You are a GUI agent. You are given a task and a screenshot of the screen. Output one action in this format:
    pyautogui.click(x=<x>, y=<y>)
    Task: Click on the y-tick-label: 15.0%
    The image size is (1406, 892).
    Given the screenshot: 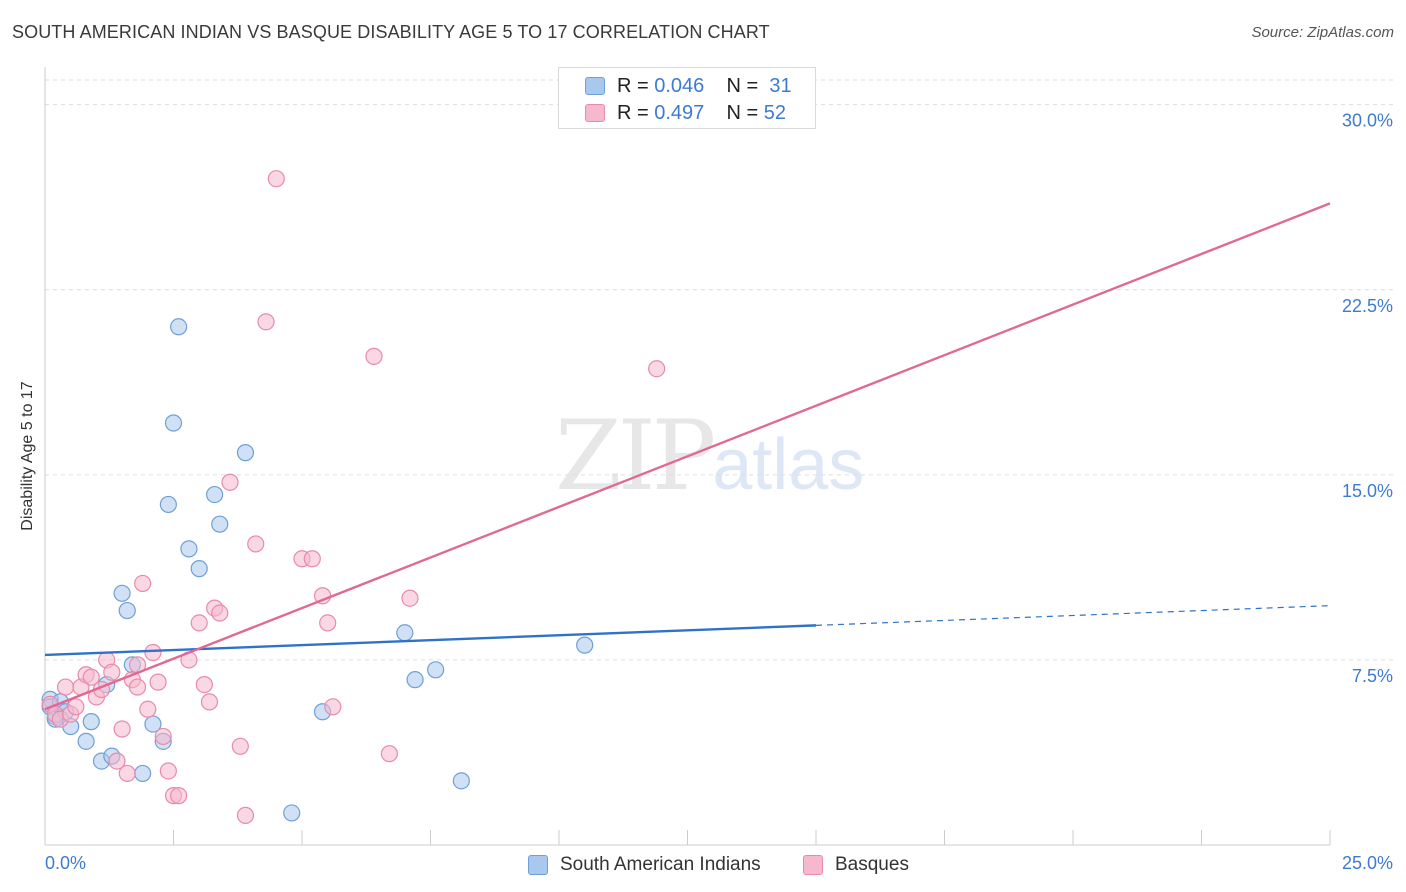 What is the action you would take?
    pyautogui.click(x=1367, y=491)
    